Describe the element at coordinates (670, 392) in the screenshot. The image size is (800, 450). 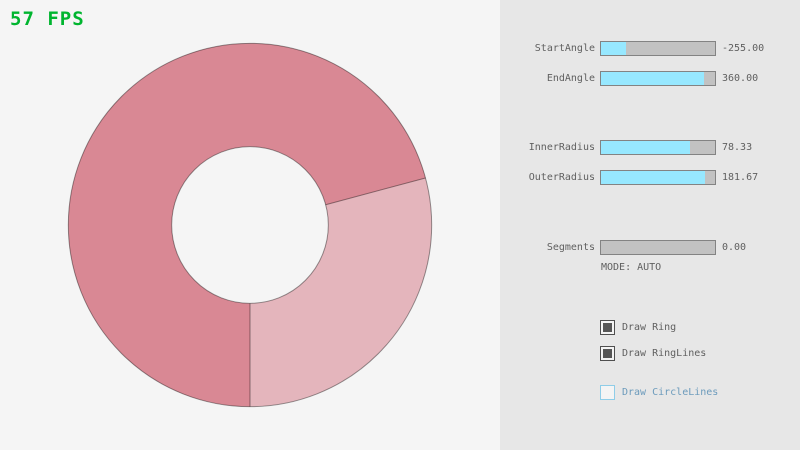
I see `draw-circlelines-checkbox-label: Draw CircleLines` at that location.